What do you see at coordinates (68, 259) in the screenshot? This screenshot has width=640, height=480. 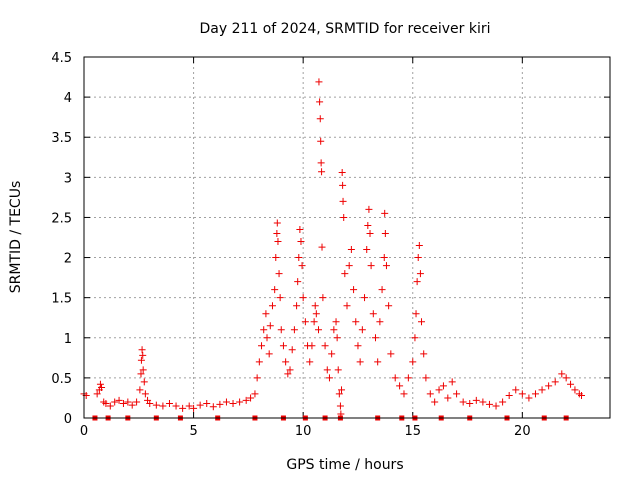 I see `y-tick-label: 2` at bounding box center [68, 259].